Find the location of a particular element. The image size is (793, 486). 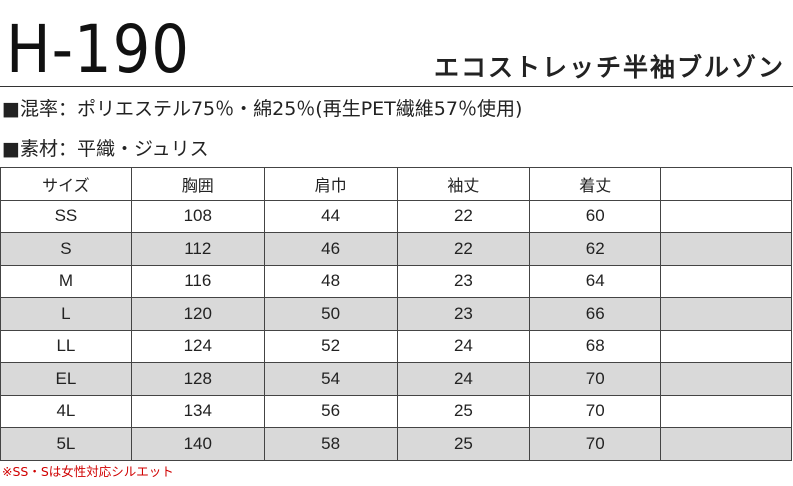

cell-size: S is located at coordinates (66, 249).